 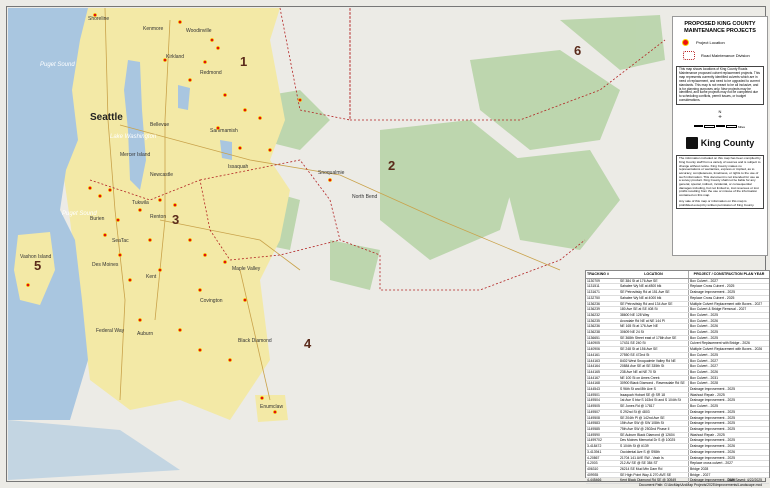 What do you see at coordinates (653, 361) in the screenshot?
I see `location: 8402 West Snoqualmie Valley Rd NE` at bounding box center [653, 361].